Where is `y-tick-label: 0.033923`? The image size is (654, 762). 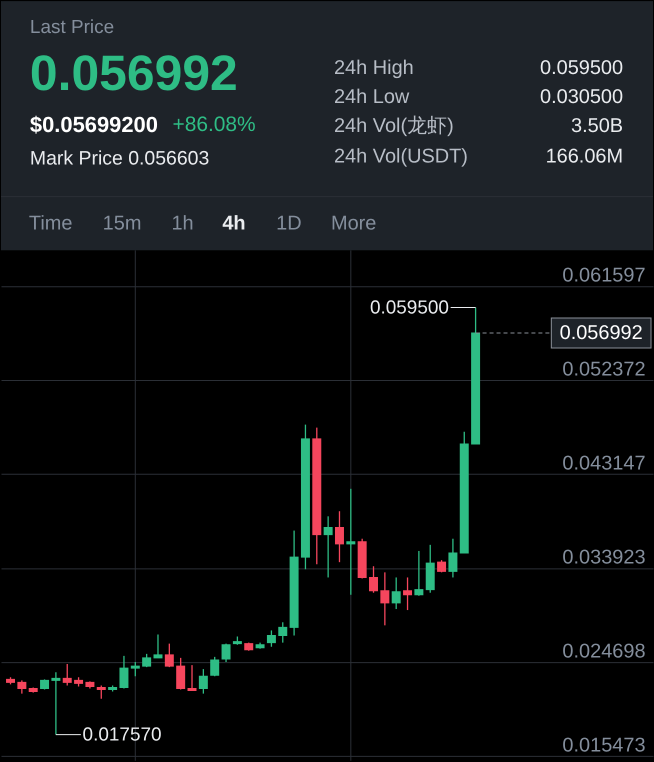 y-tick-label: 0.033923 is located at coordinates (604, 557).